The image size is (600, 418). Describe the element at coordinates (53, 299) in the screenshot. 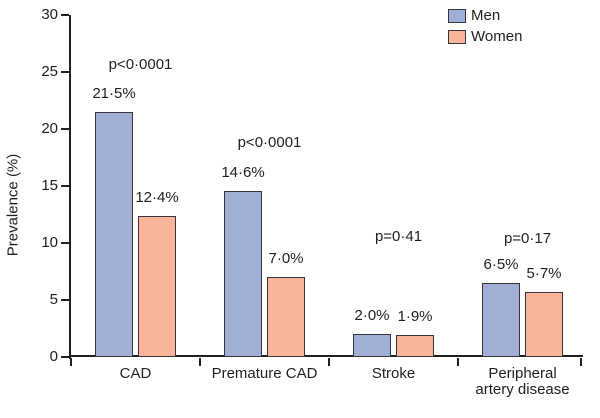

I see `y-tick-label: 5` at that location.